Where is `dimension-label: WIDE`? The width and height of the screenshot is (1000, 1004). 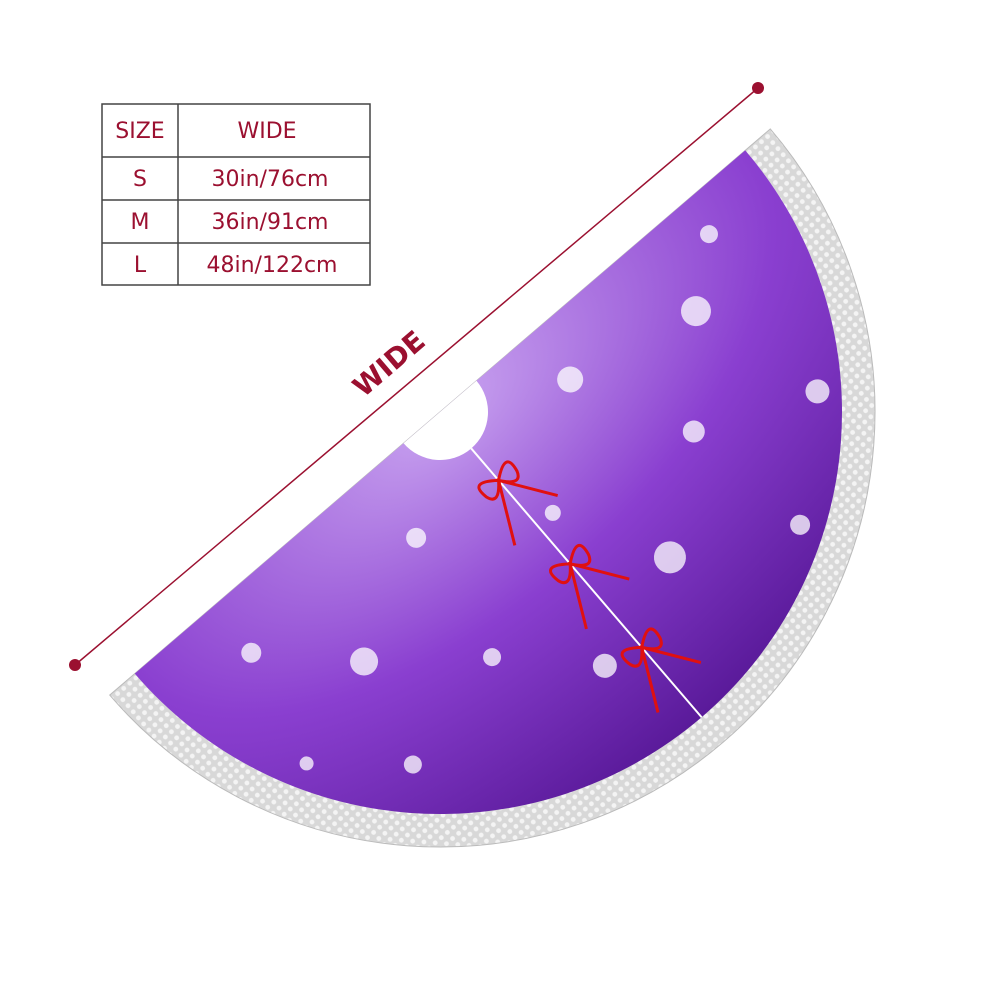
dimension-label: WIDE is located at coordinates (389, 364).